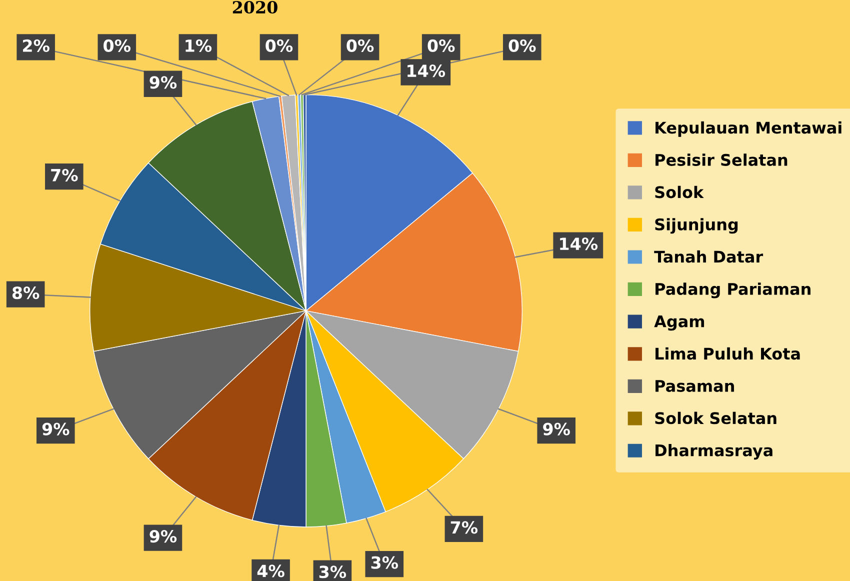 The image size is (850, 581). Describe the element at coordinates (679, 192) in the screenshot. I see `legend-label: Solok` at that location.